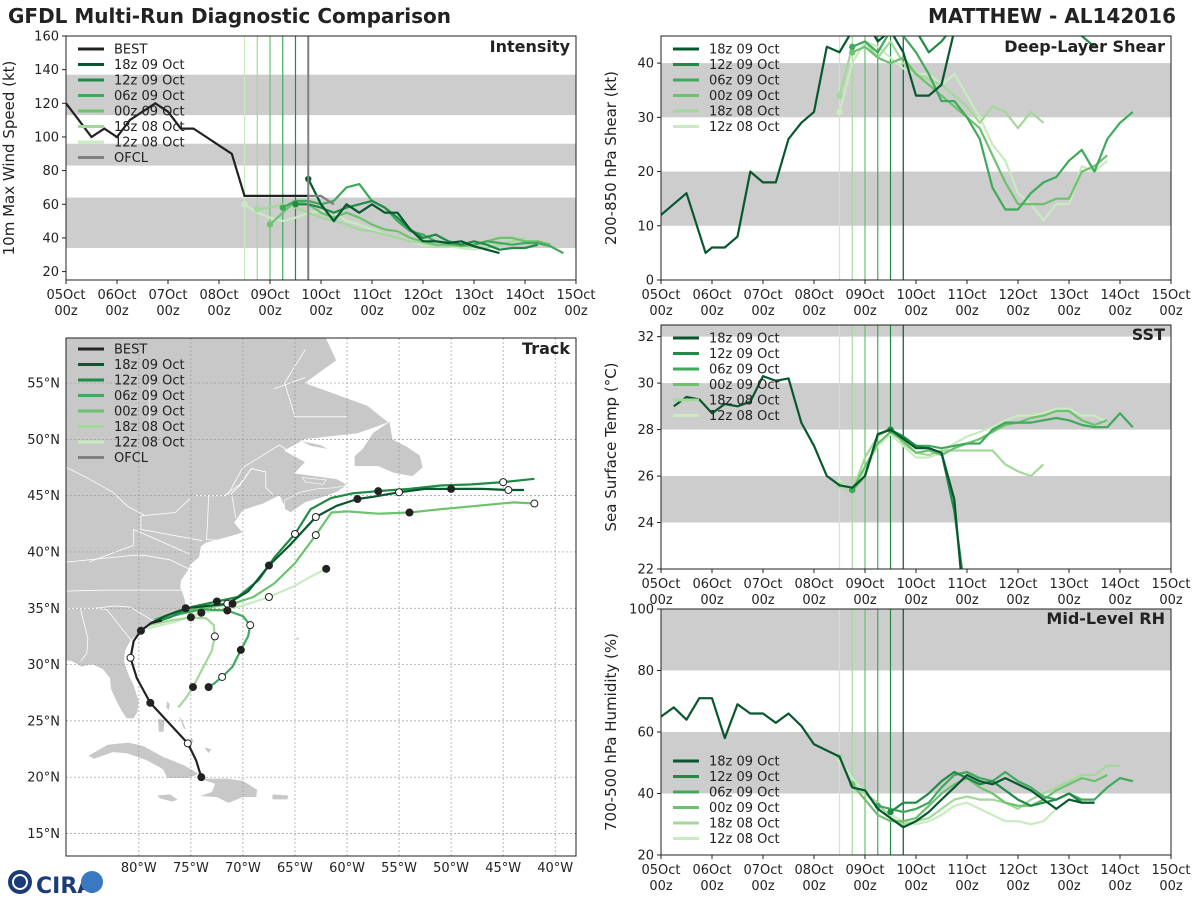 Image resolution: width=1200 pixels, height=900 pixels. Describe the element at coordinates (660, 295) in the screenshot. I see `shear-xtick-date: 05Oct` at that location.